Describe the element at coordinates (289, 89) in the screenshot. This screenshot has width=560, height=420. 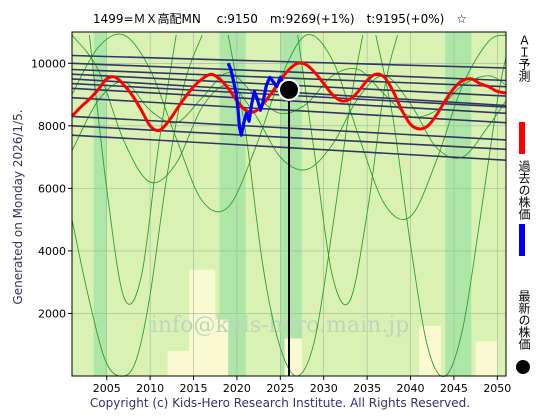
I see `latest-price-dot` at that location.